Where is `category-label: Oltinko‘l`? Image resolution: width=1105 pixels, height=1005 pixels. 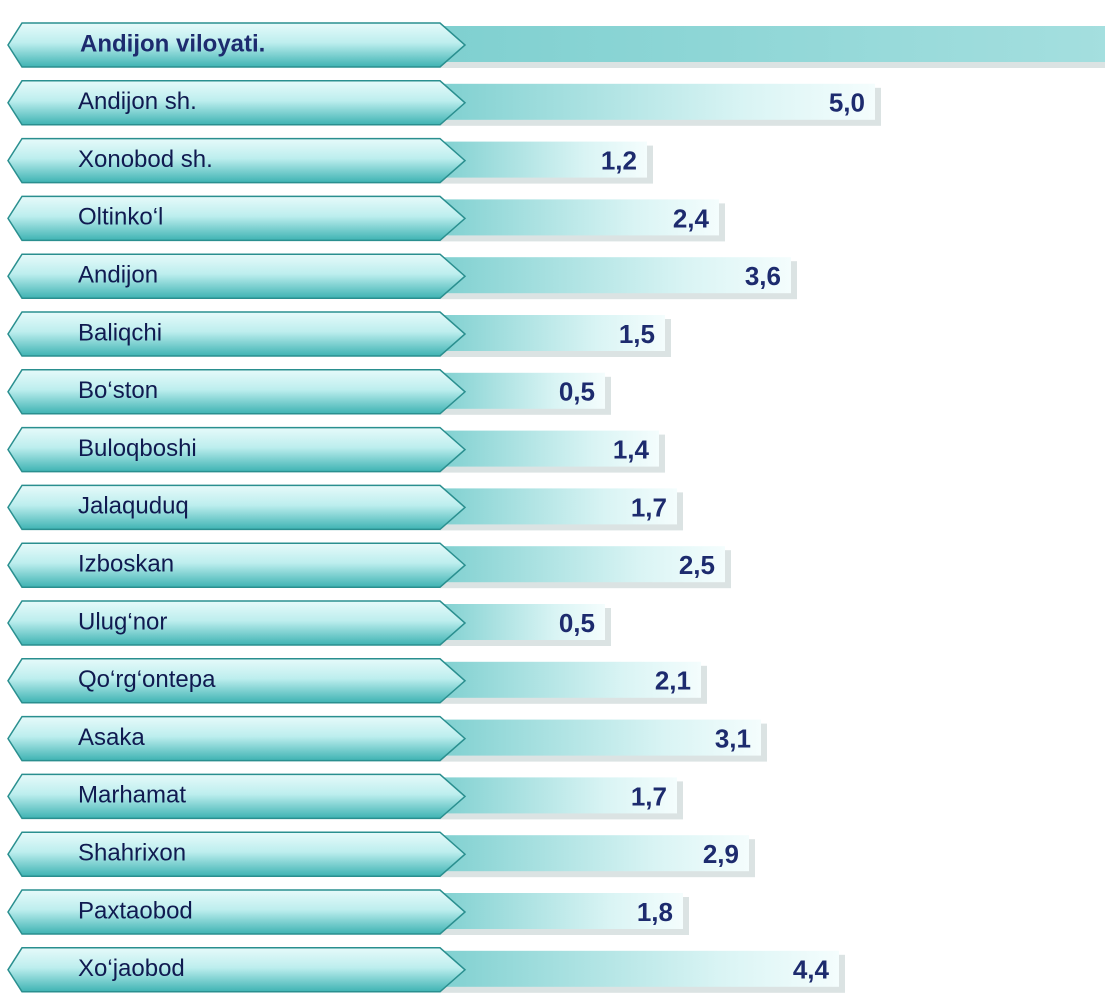
category-label: Oltinko‘l is located at coordinates (120, 217).